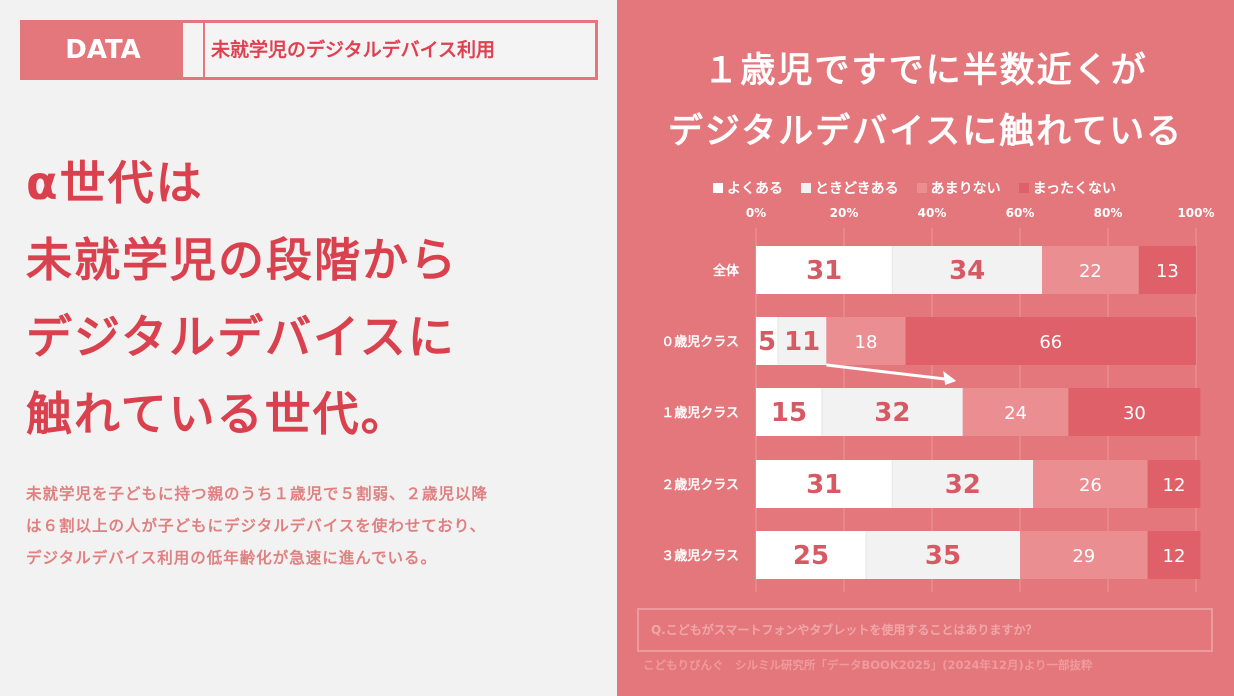  What do you see at coordinates (1195, 213) in the screenshot?
I see `x-tick-label: 100%` at bounding box center [1195, 213].